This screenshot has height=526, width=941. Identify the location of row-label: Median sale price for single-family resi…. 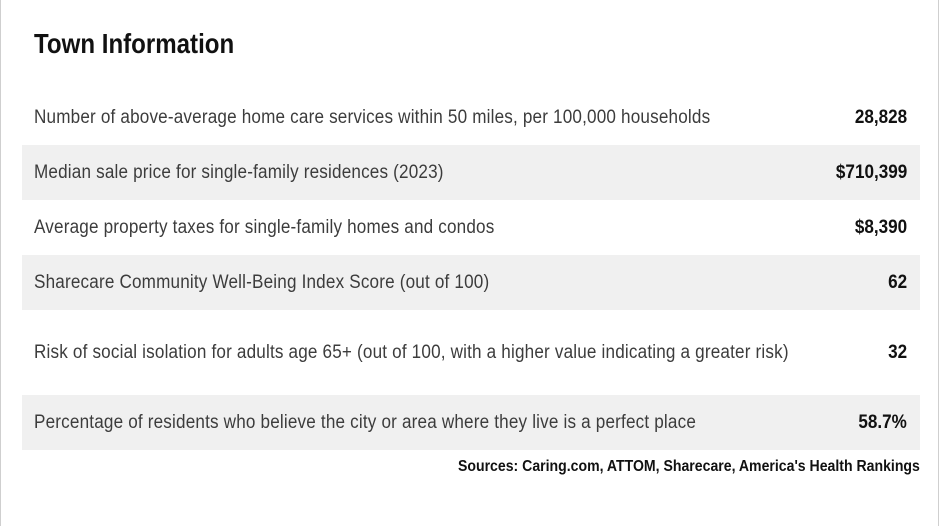
(239, 172).